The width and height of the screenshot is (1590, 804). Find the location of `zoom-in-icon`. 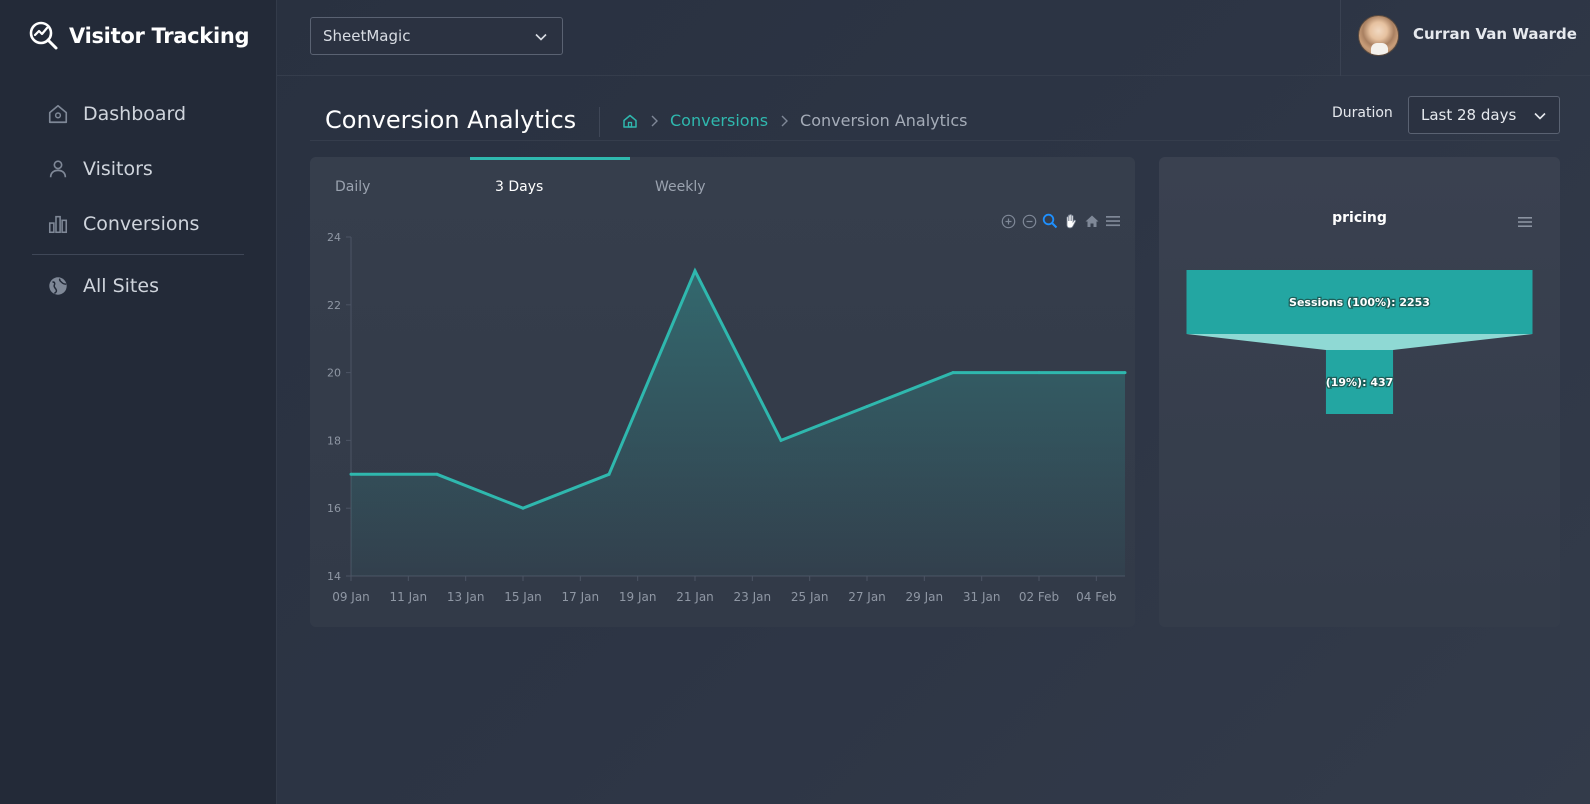

zoom-in-icon is located at coordinates (1008, 221).